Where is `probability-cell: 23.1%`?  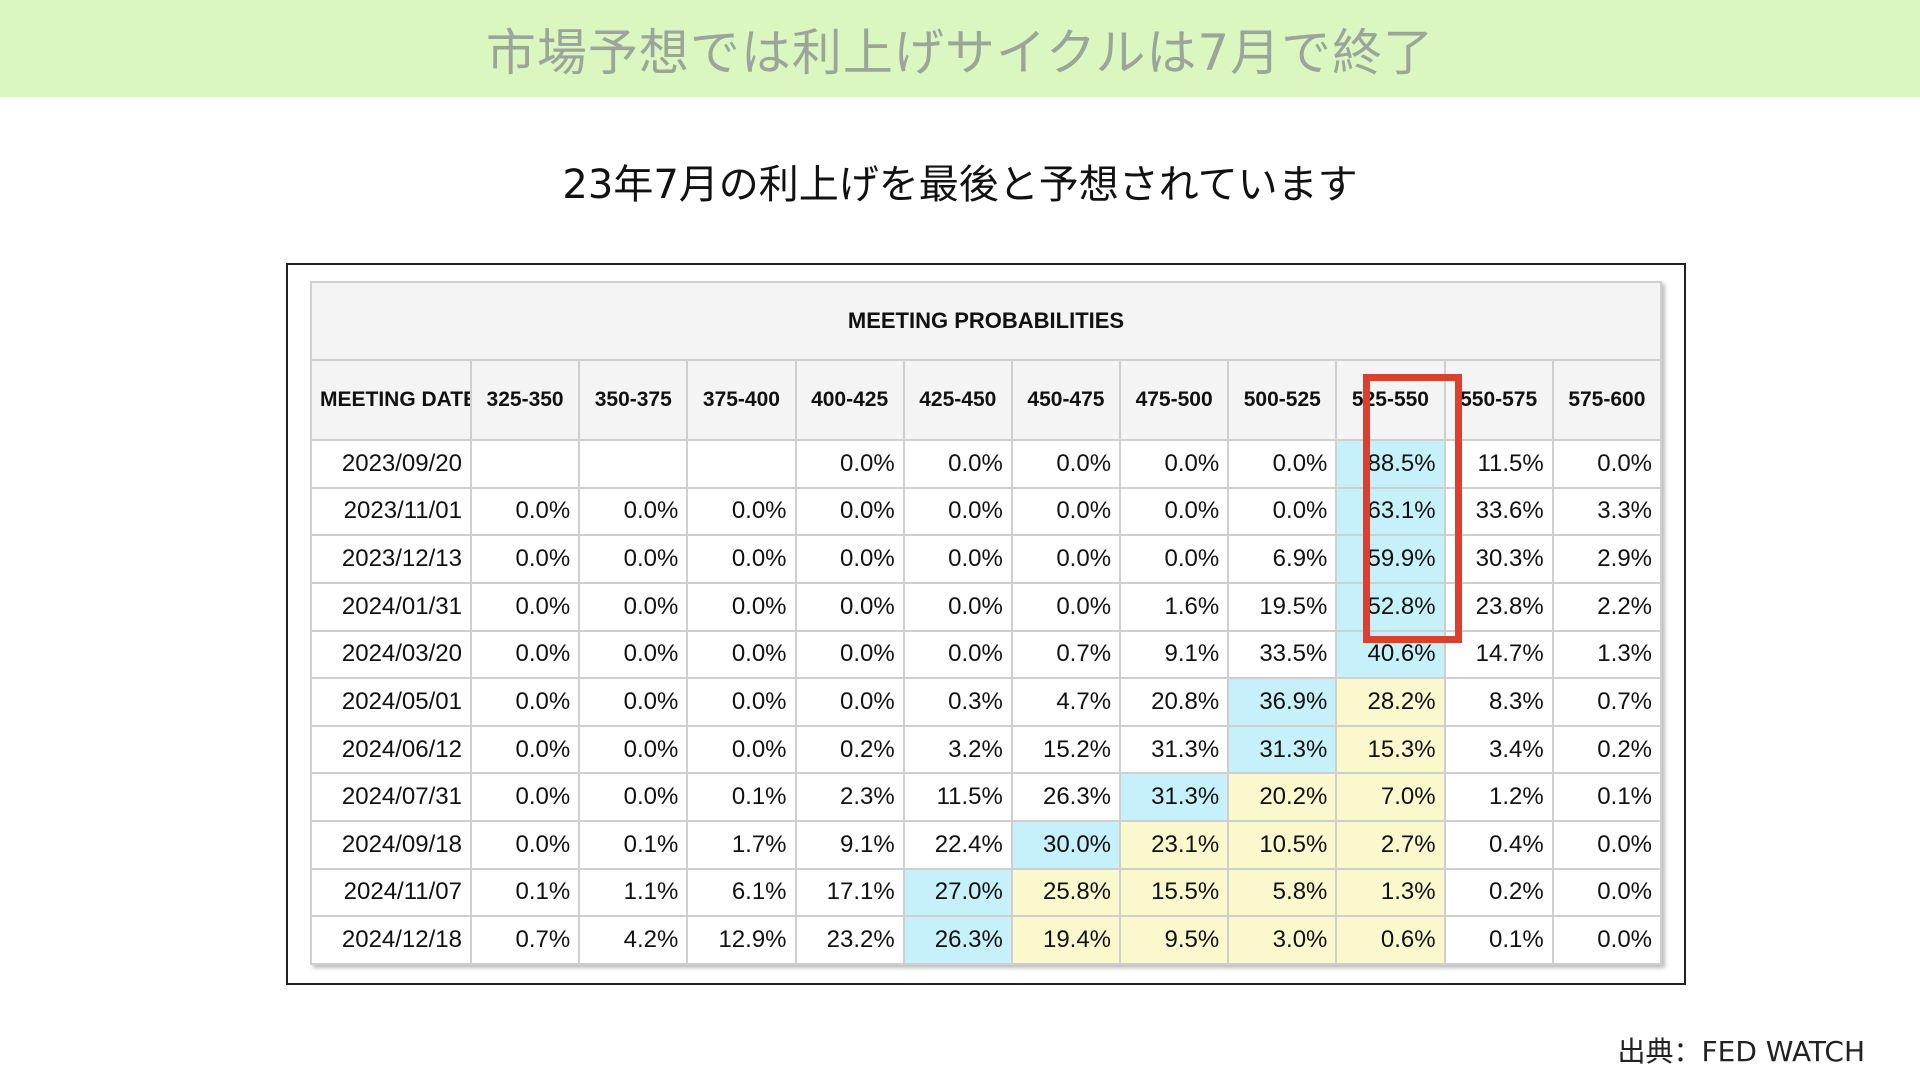
probability-cell: 23.1% is located at coordinates (1174, 845).